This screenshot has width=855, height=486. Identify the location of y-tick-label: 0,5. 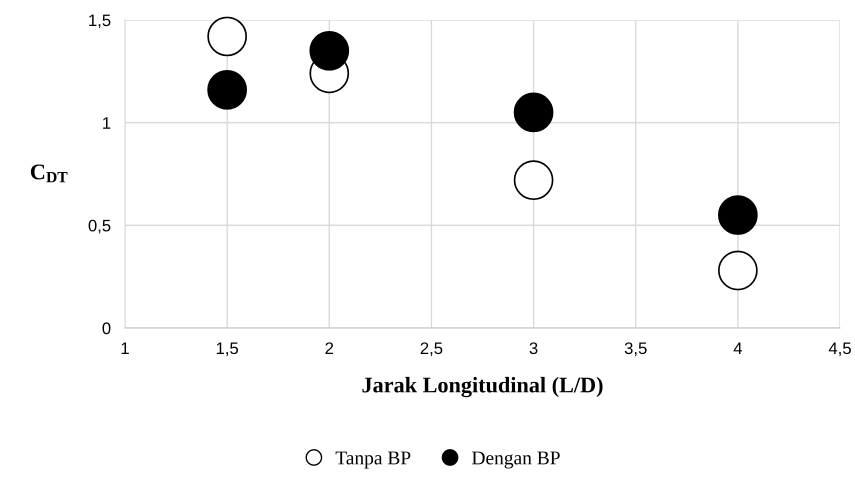
(99, 227).